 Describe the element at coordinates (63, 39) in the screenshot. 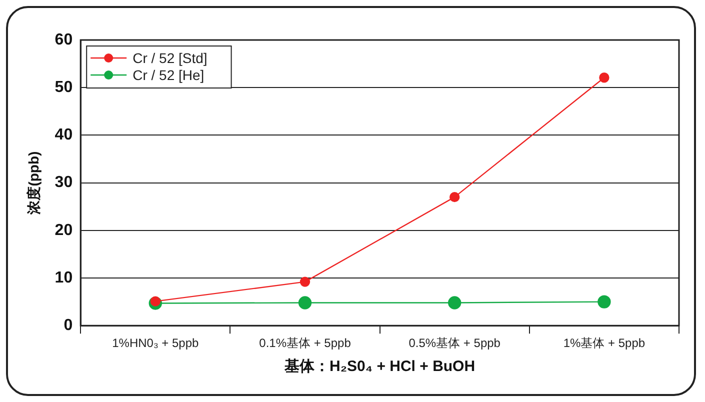

I see `y-tick-label: 60` at that location.